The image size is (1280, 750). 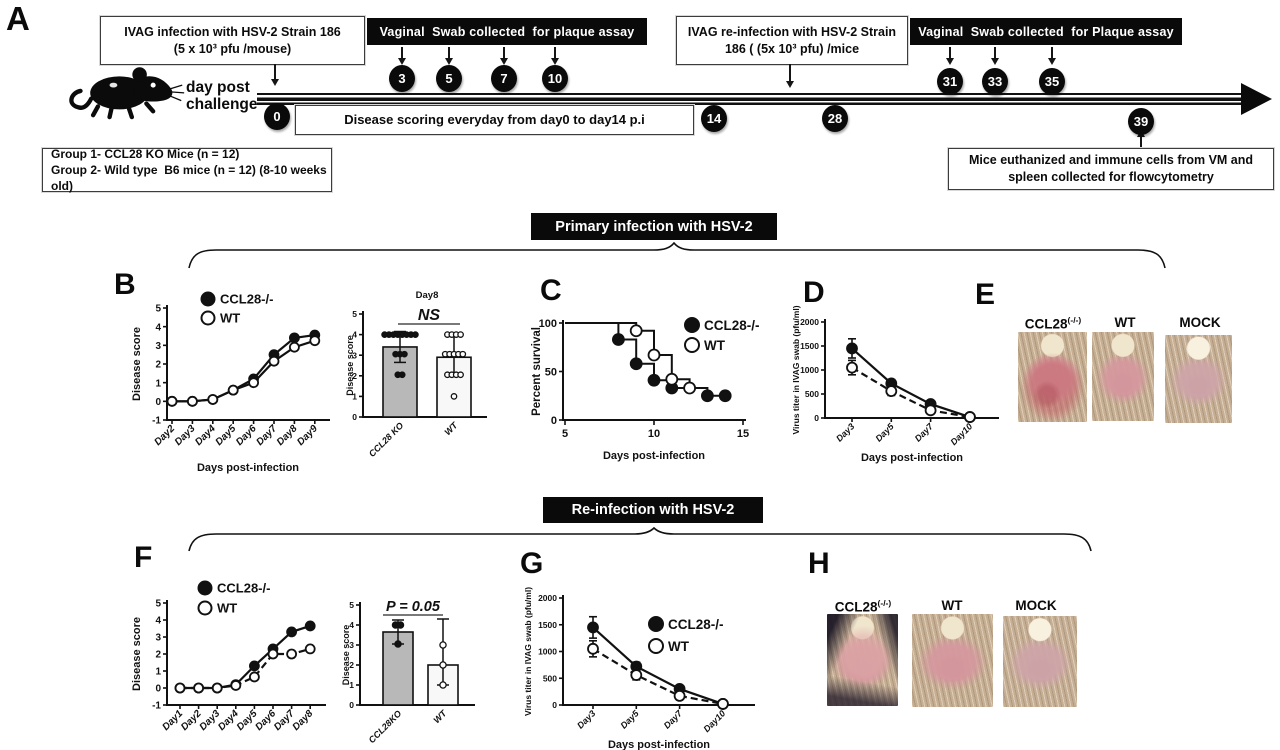 I want to click on panel-b-bar-chart: 0 1 2 3 4 5 Disease score CCL28 KO WT NS Day8, so click(x=422, y=375).